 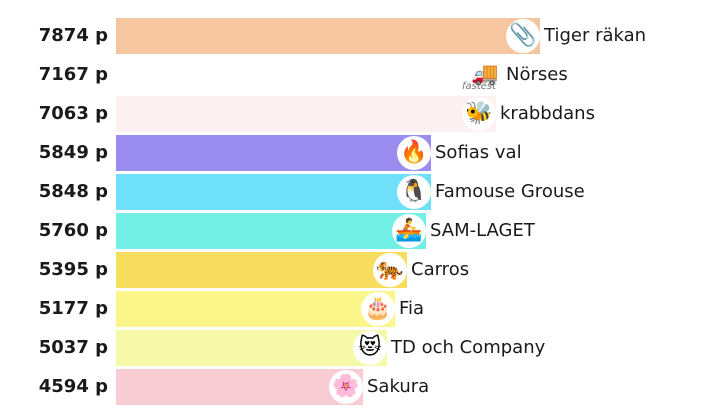 What do you see at coordinates (537, 74) in the screenshot?
I see `team-name: Nörses` at bounding box center [537, 74].